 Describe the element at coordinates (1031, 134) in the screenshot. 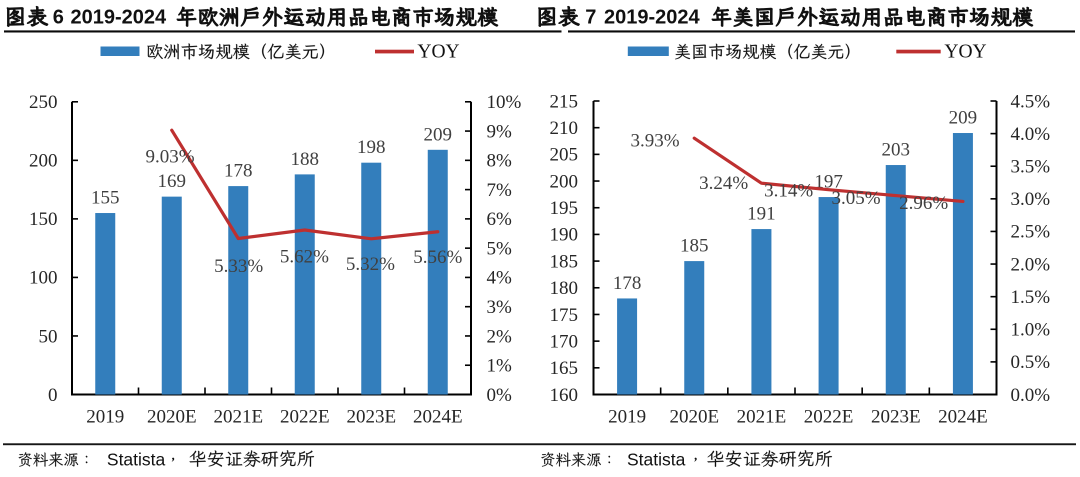

I see `svg-text: 4.0%` at that location.